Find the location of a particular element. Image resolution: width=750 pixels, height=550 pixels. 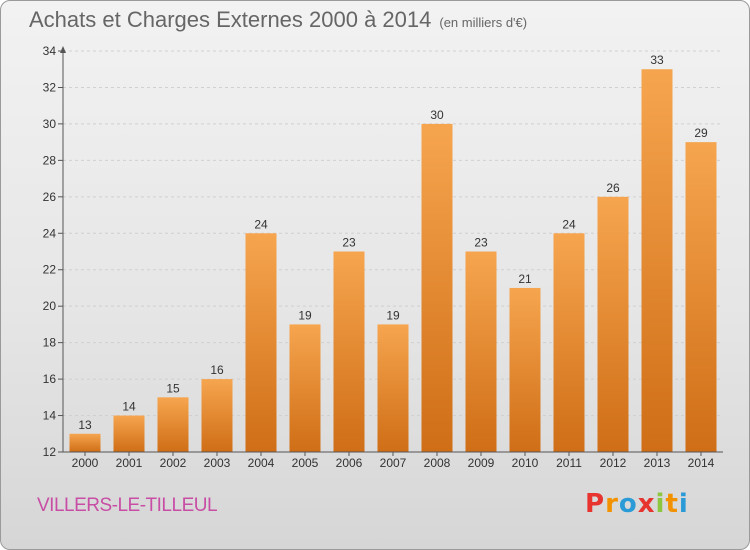

y-tick-label: 12 is located at coordinates (50, 452).